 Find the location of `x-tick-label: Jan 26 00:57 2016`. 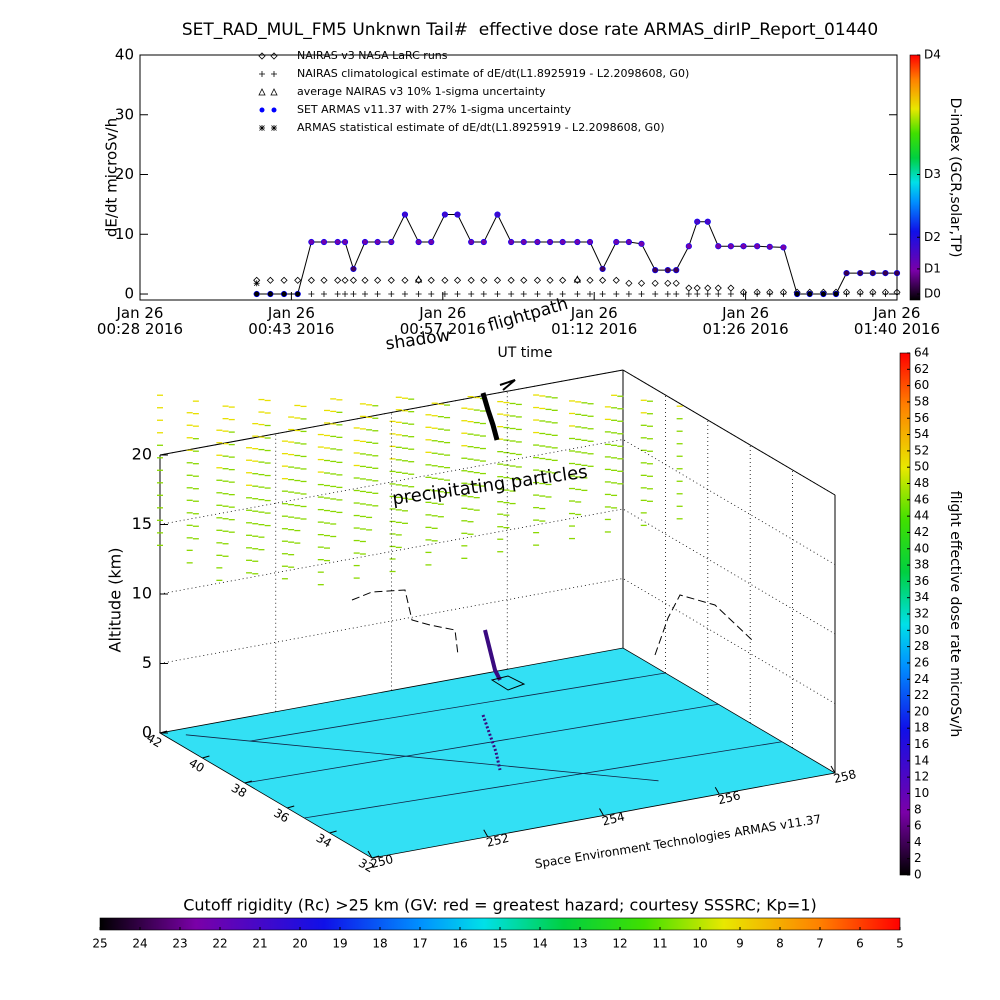

x-tick-label: Jan 26 00:57 2016 is located at coordinates (442, 321).